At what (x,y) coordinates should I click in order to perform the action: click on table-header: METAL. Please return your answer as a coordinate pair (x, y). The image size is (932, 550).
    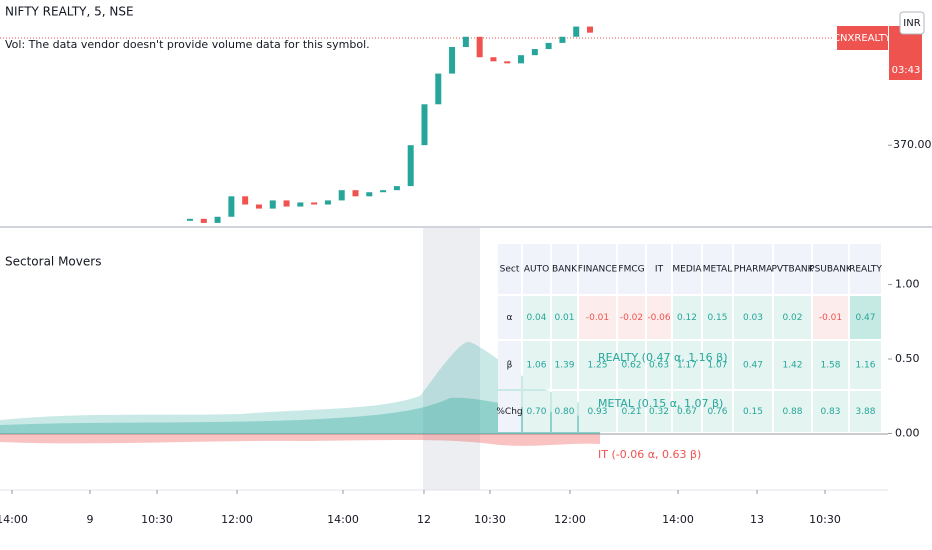
    Looking at the image, I should click on (717, 270).